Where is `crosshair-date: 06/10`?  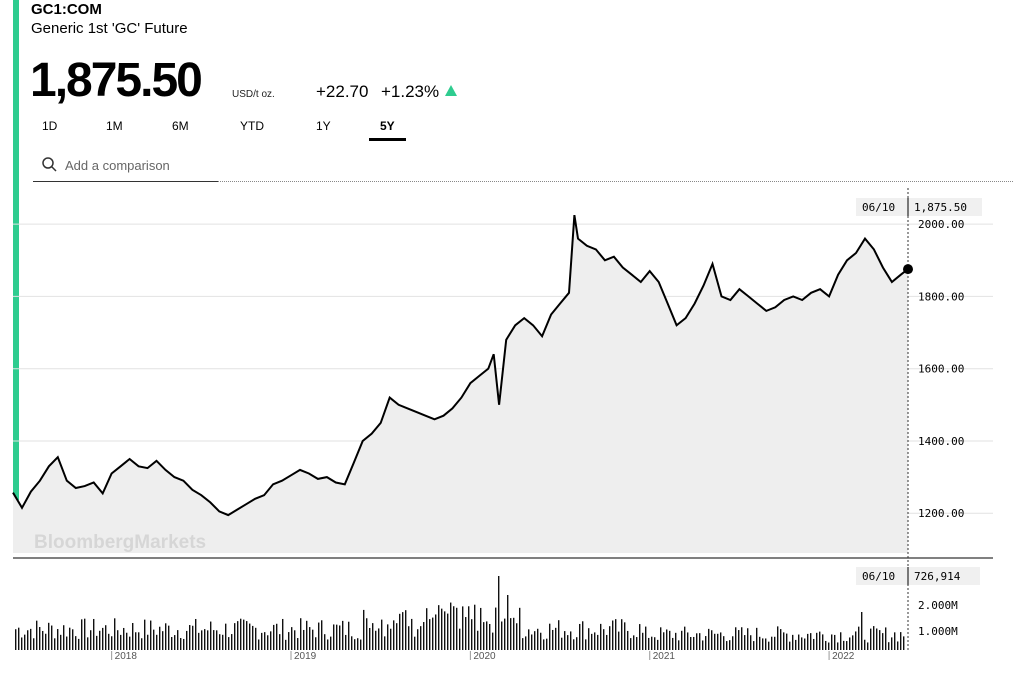
crosshair-date: 06/10 is located at coordinates (878, 207).